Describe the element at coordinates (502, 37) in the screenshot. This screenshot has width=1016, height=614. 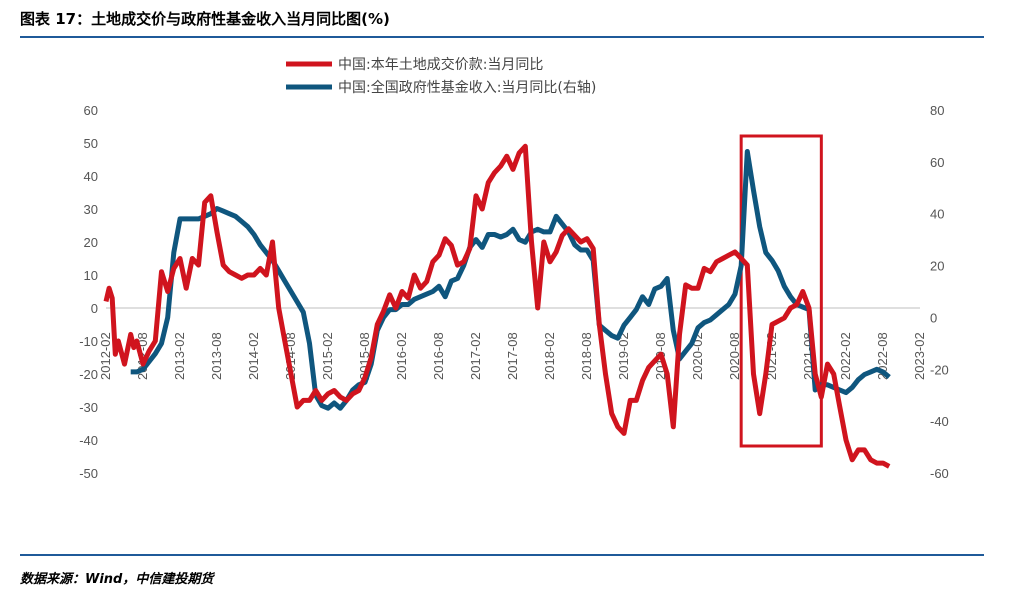
I see `top-rule` at that location.